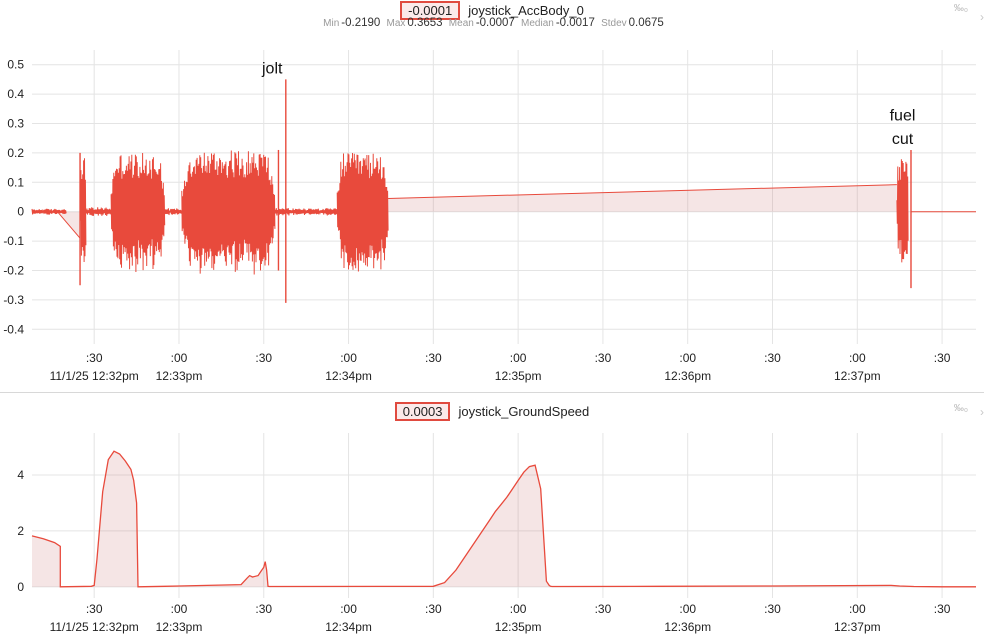 The image size is (984, 639). Describe the element at coordinates (461, 23) in the screenshot. I see `stat-mean-label: Mean` at that location.